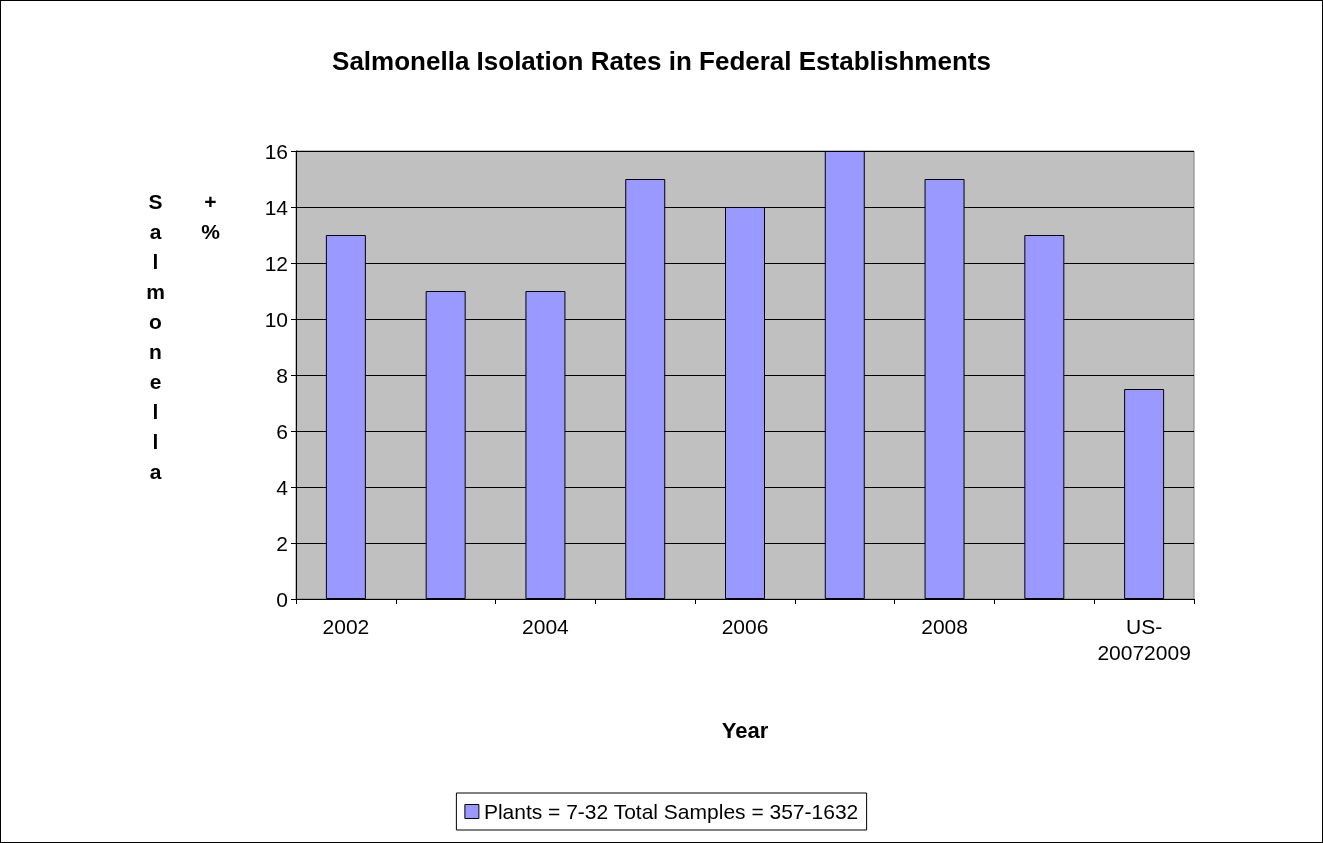  Describe the element at coordinates (276, 263) in the screenshot. I see `y-tick-label: 12` at that location.